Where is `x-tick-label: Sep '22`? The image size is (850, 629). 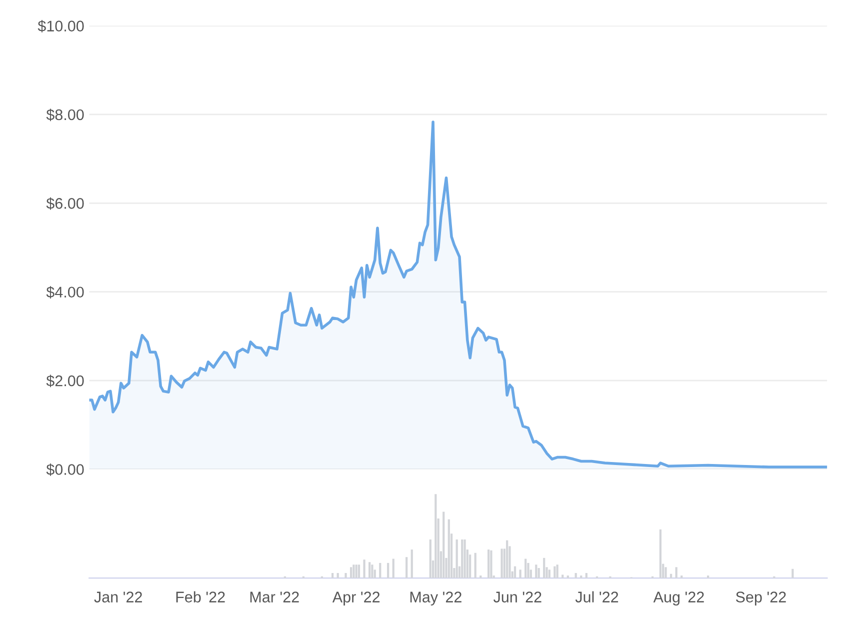
x-tick-label: Sep '22 is located at coordinates (761, 599).